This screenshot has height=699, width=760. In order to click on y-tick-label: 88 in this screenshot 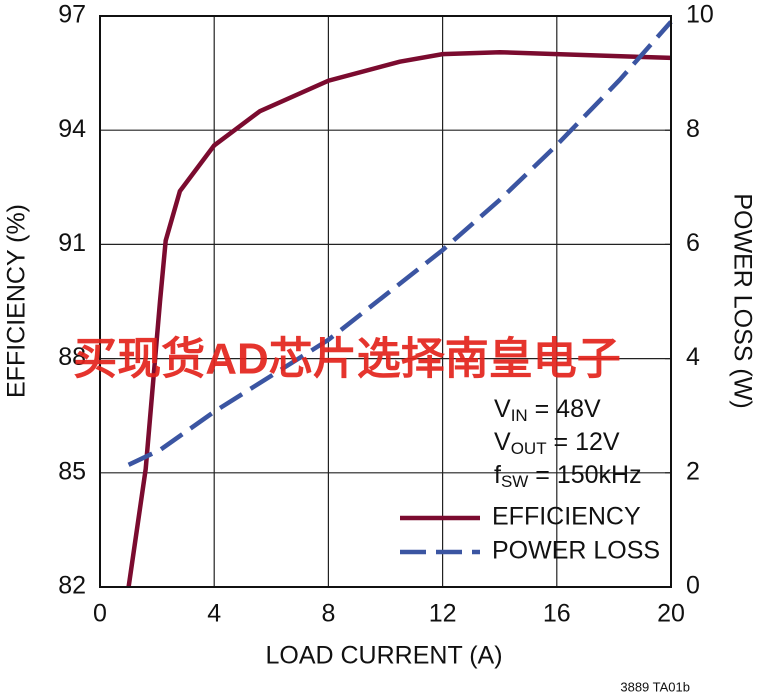, I will do `click(72, 357)`.